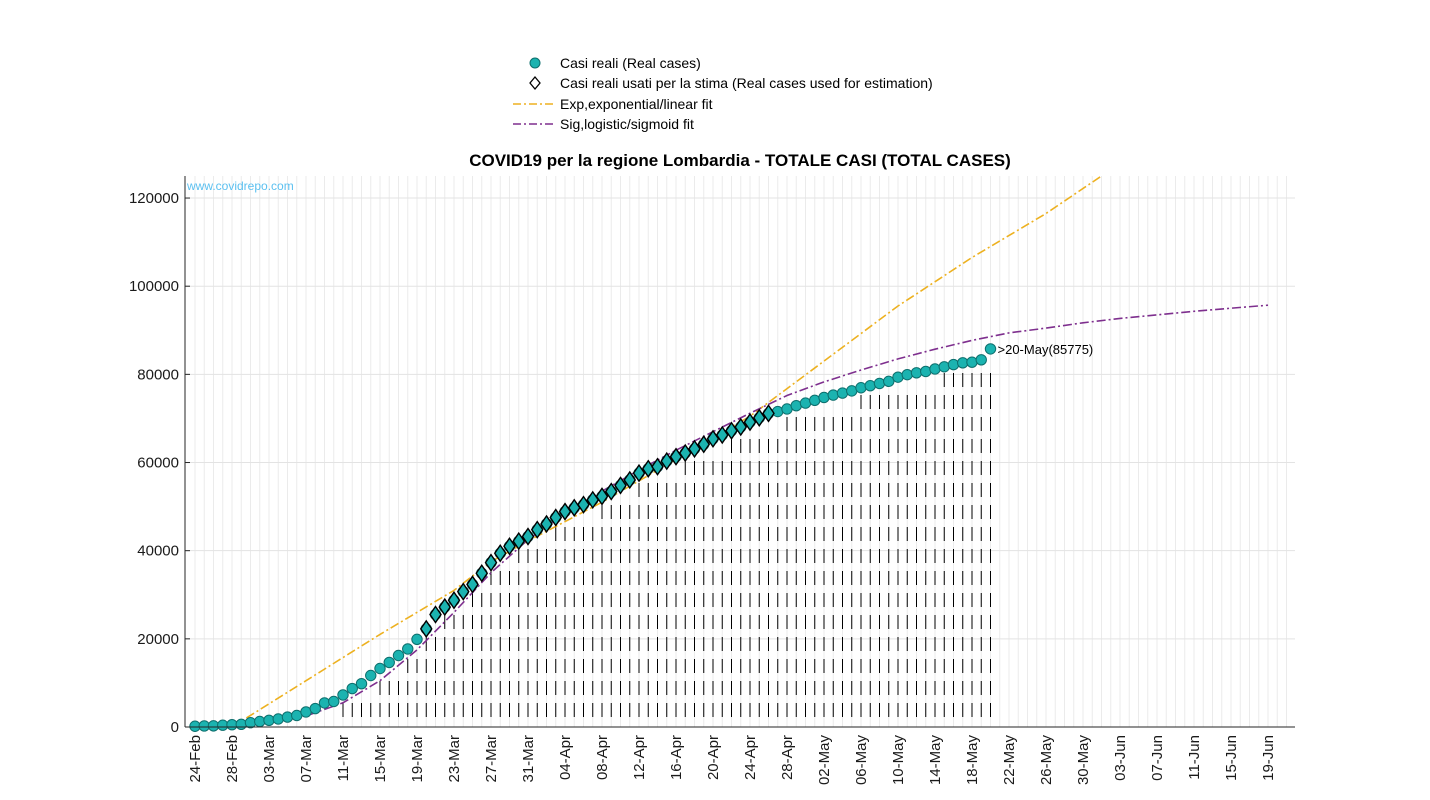  What do you see at coordinates (154, 198) in the screenshot?
I see `y-tick-label: 120000` at bounding box center [154, 198].